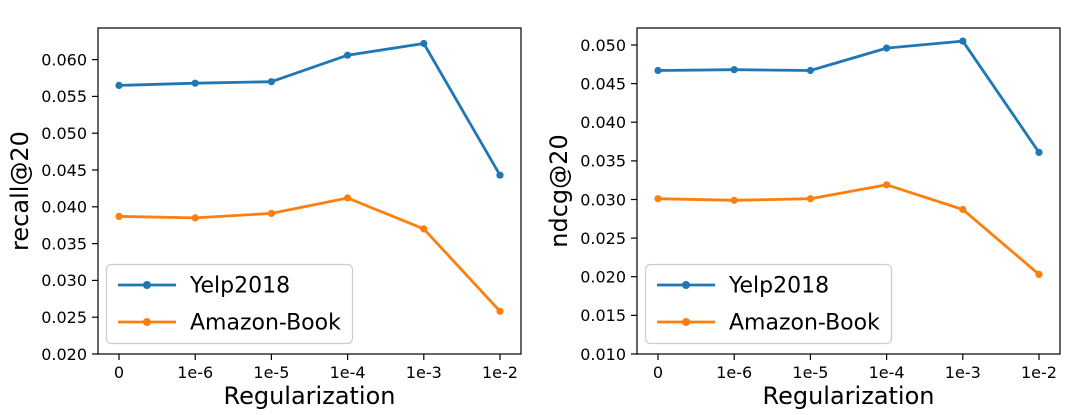  Describe the element at coordinates (20, 191) in the screenshot. I see `y-axis-label: recall@20` at that location.